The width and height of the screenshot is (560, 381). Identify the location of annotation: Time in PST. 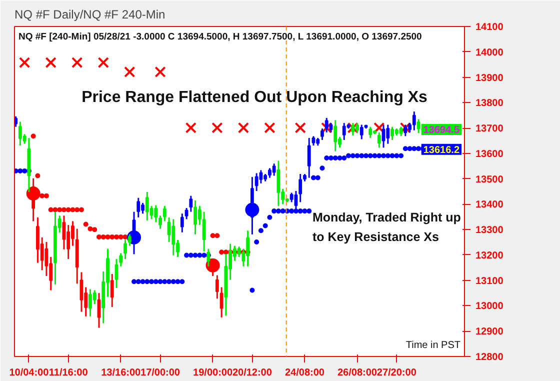
(433, 345).